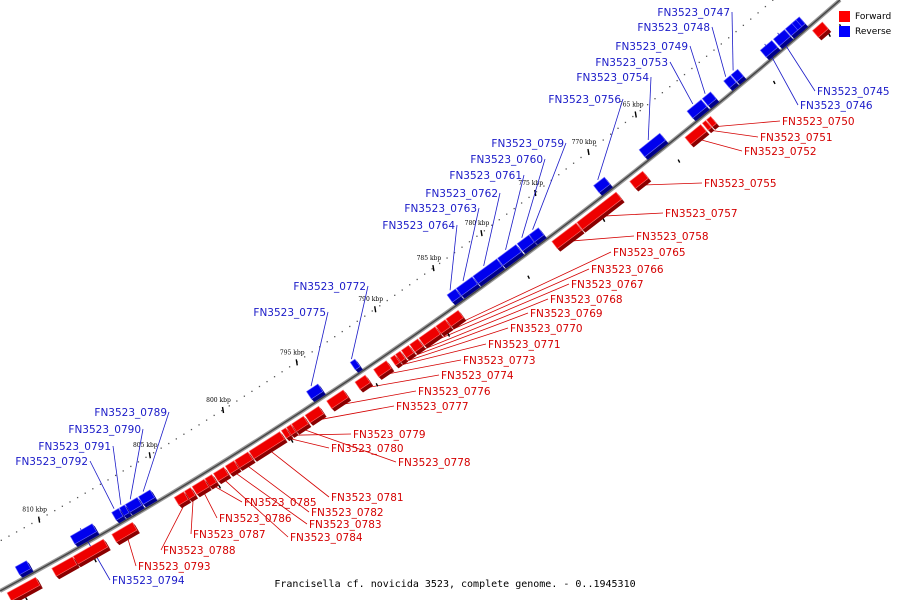  I want to click on gene-label-fn3523_0760: FN3523_0760, so click(506, 160).